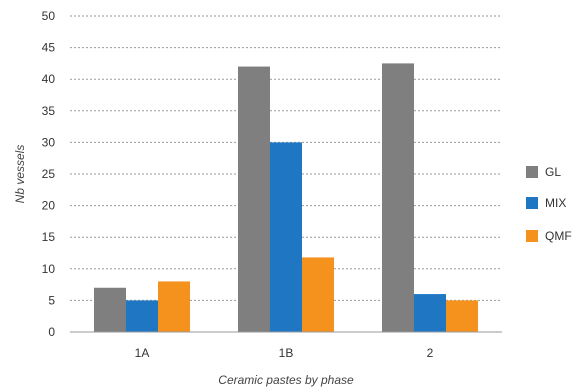 The height and width of the screenshot is (389, 584). I want to click on legend-label-qmf: QMF, so click(558, 236).